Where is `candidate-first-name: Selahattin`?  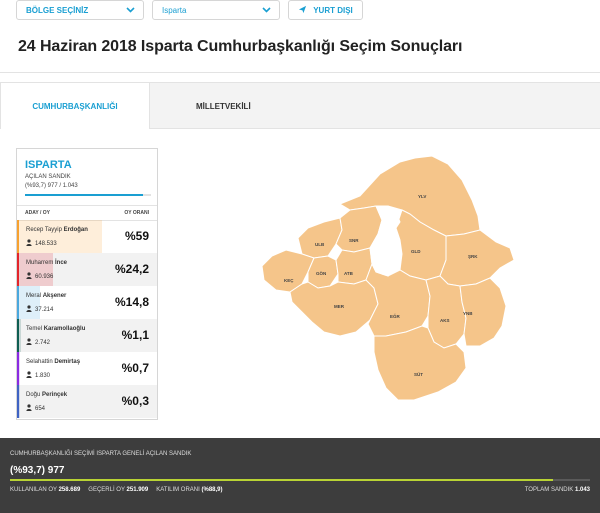
candidate-first-name: Selahattin is located at coordinates (39, 362).